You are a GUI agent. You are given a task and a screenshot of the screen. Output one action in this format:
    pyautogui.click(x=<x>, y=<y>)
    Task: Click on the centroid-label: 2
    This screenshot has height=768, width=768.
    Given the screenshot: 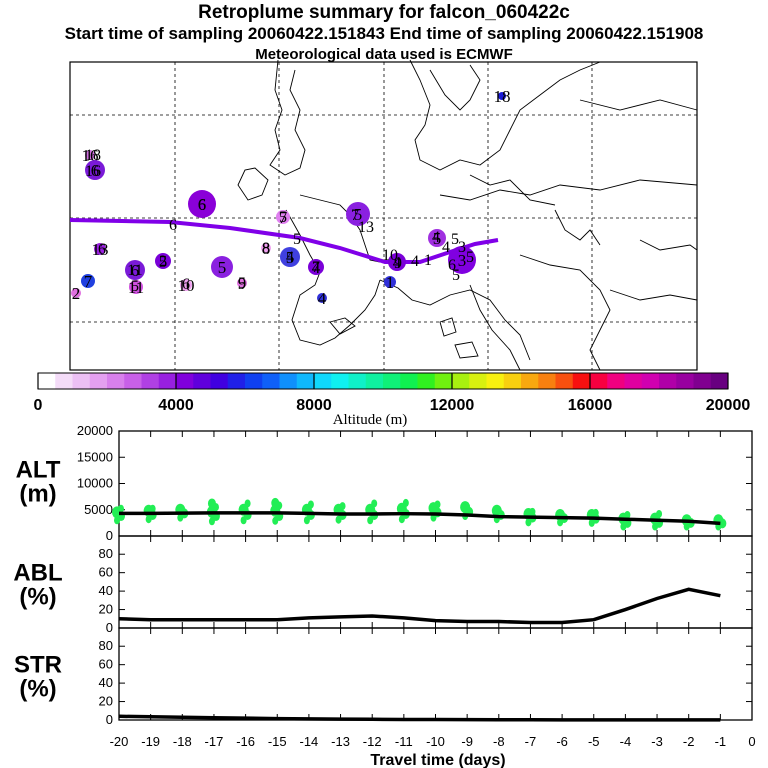 What is the action you would take?
    pyautogui.click(x=76, y=293)
    